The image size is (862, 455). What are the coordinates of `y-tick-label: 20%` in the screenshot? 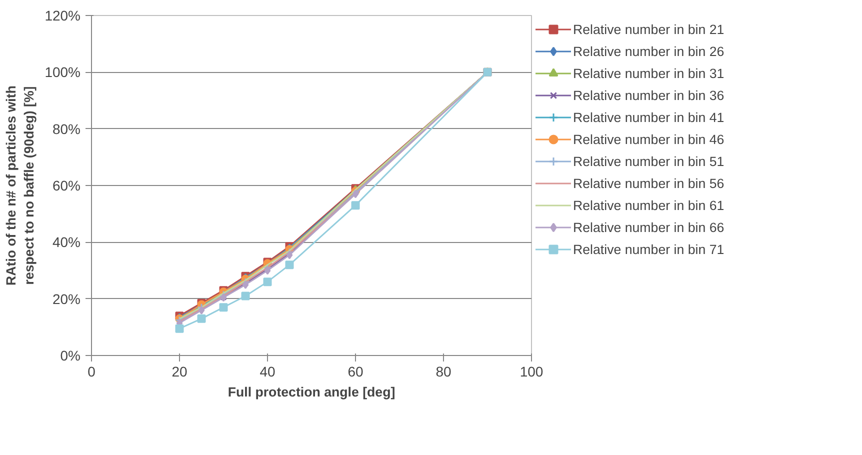 It's located at (66, 298).